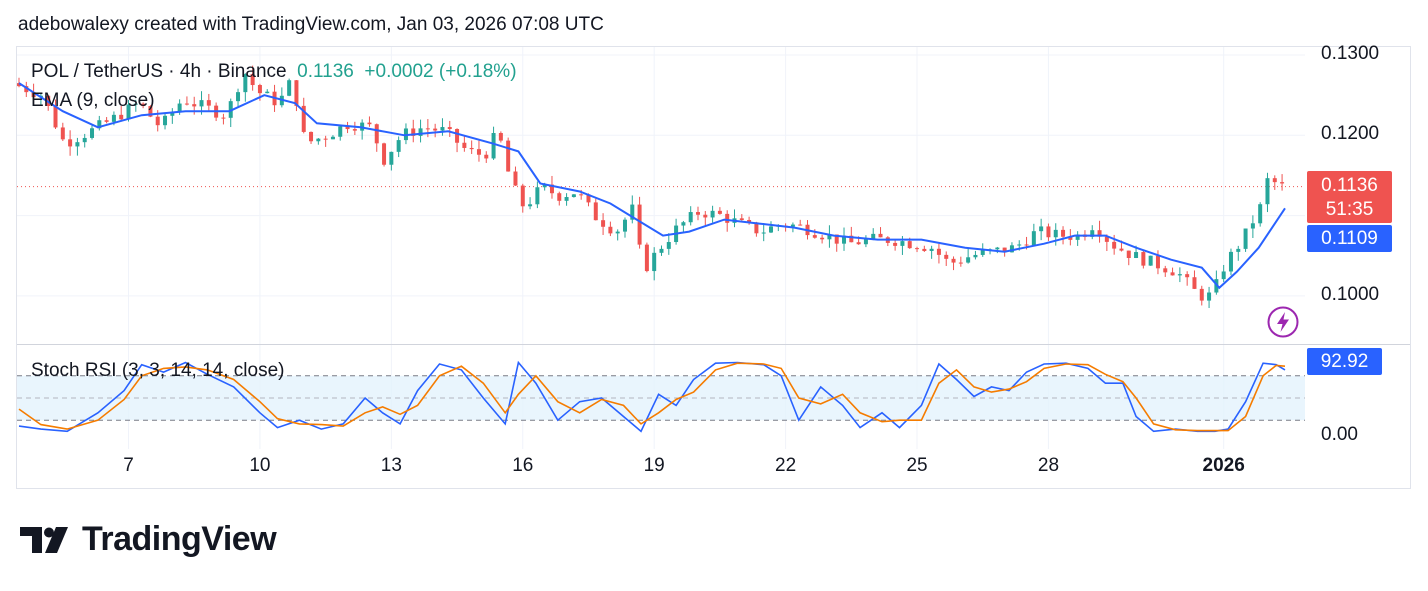 This screenshot has height=591, width=1428. What do you see at coordinates (1223, 465) in the screenshot?
I see `time-tick-label: 2026` at bounding box center [1223, 465].